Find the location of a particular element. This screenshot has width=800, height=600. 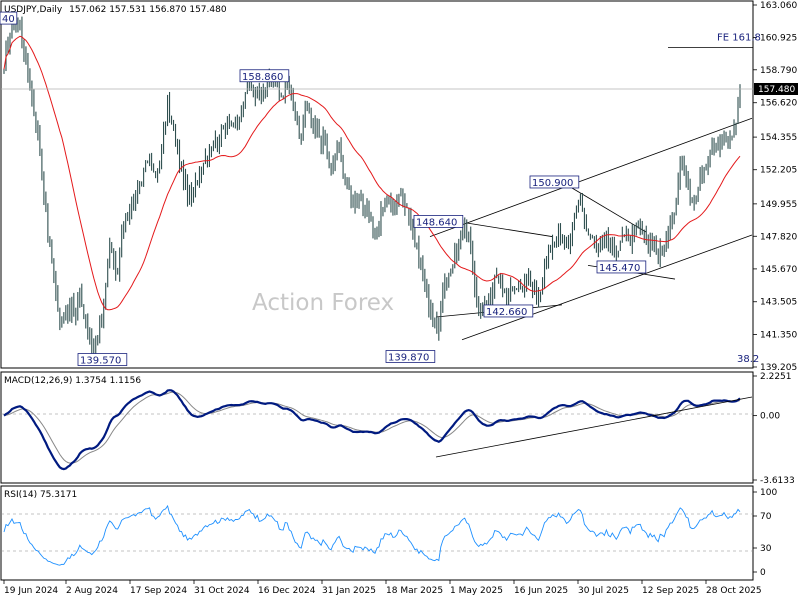

annotation-label: 145.470 is located at coordinates (619, 268).